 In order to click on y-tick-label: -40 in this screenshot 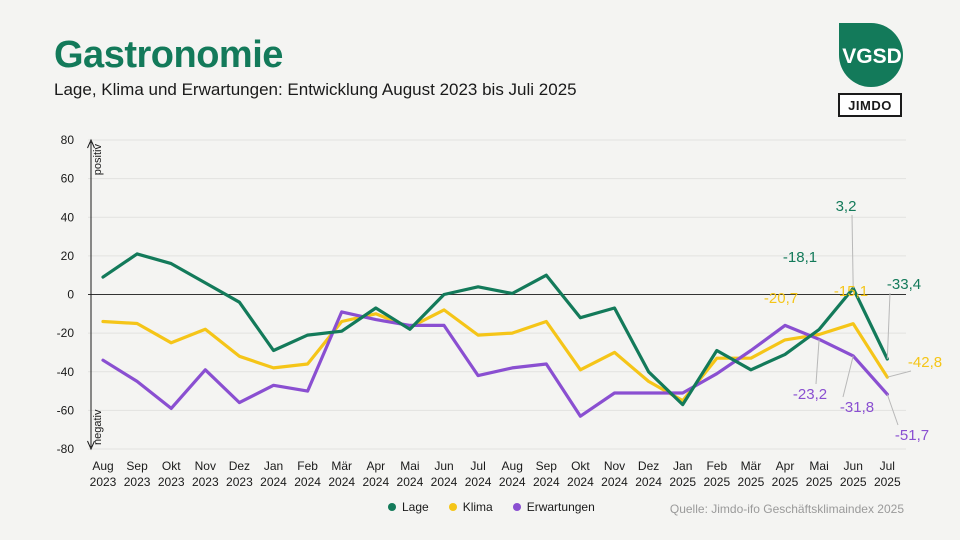, I will do `click(66, 372)`.